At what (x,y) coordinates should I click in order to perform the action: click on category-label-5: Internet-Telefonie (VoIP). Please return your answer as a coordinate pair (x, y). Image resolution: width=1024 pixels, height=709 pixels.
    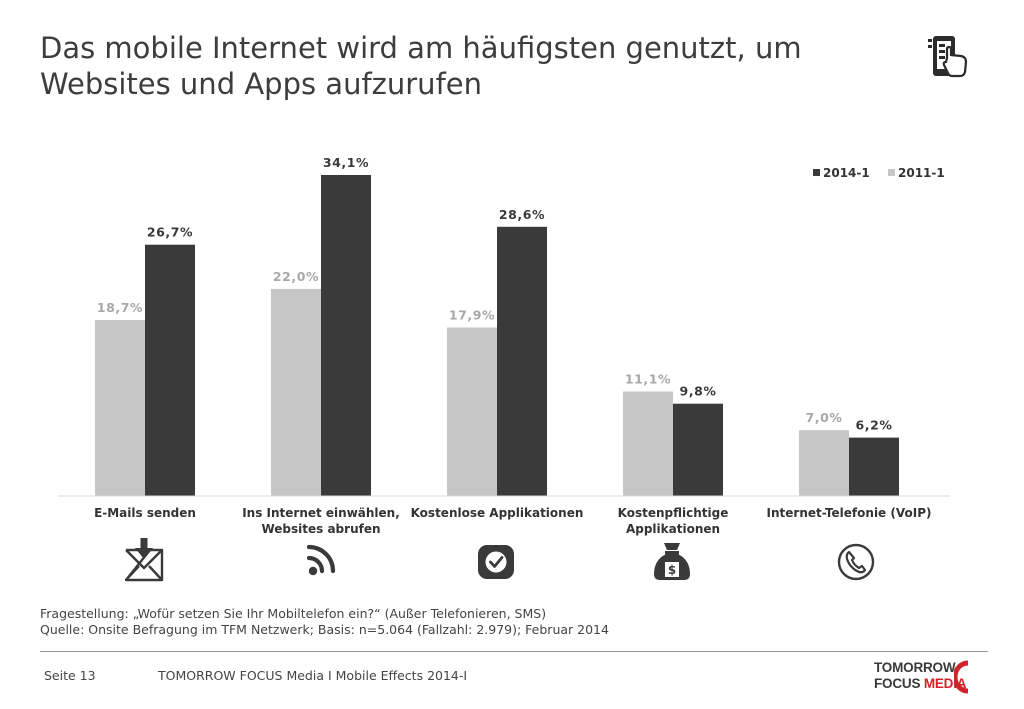
    Looking at the image, I should click on (849, 513).